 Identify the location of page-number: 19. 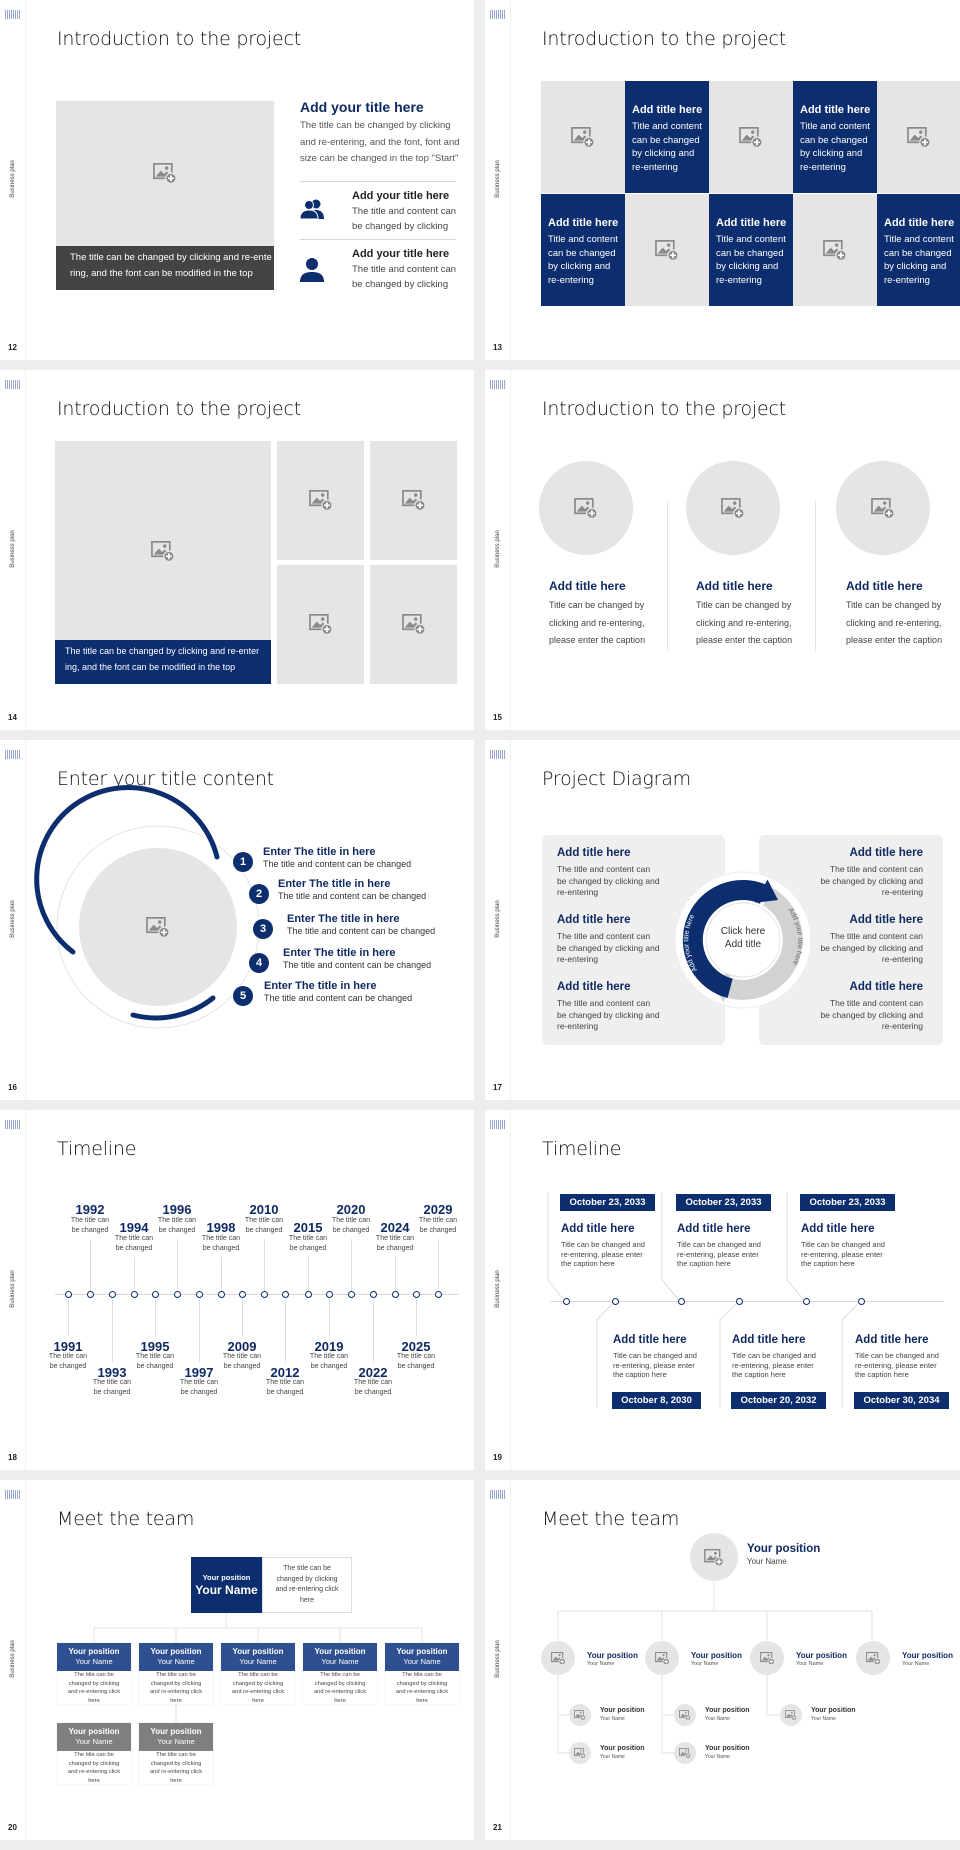
(497, 1457).